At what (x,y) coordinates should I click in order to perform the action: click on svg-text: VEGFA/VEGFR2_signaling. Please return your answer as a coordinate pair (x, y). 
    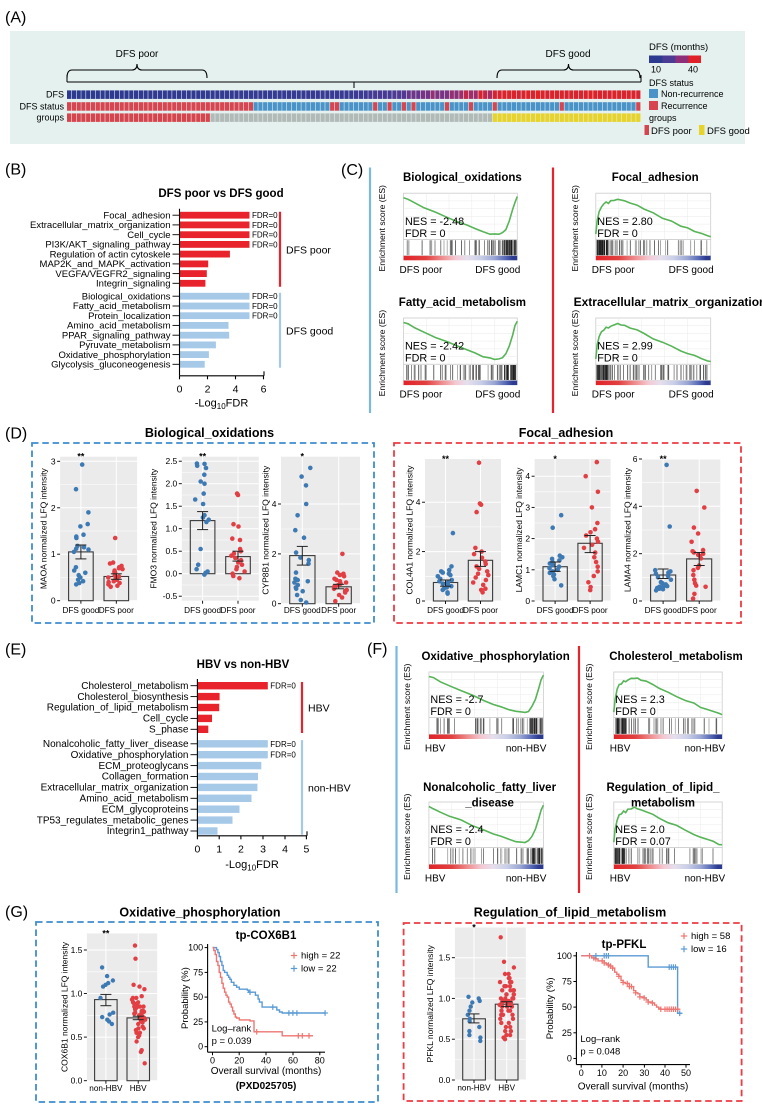
    Looking at the image, I should click on (112, 274).